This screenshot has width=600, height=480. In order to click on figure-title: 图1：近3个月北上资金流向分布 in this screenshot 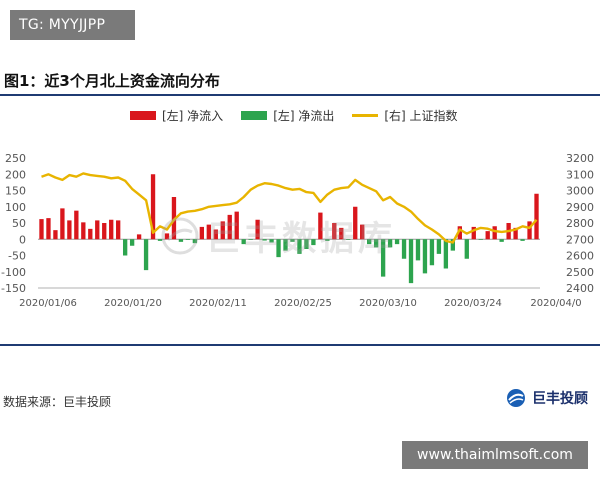, I will do `click(112, 81)`.